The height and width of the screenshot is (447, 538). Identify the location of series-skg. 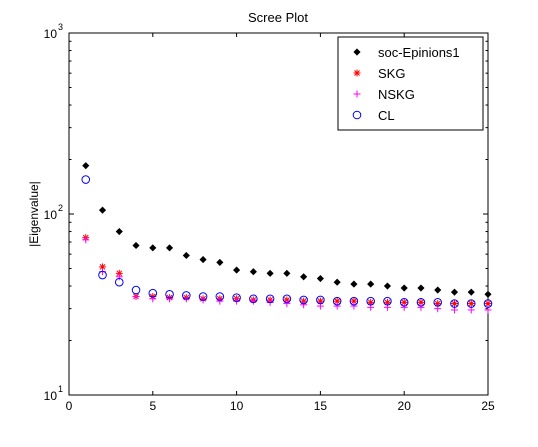
(287, 271).